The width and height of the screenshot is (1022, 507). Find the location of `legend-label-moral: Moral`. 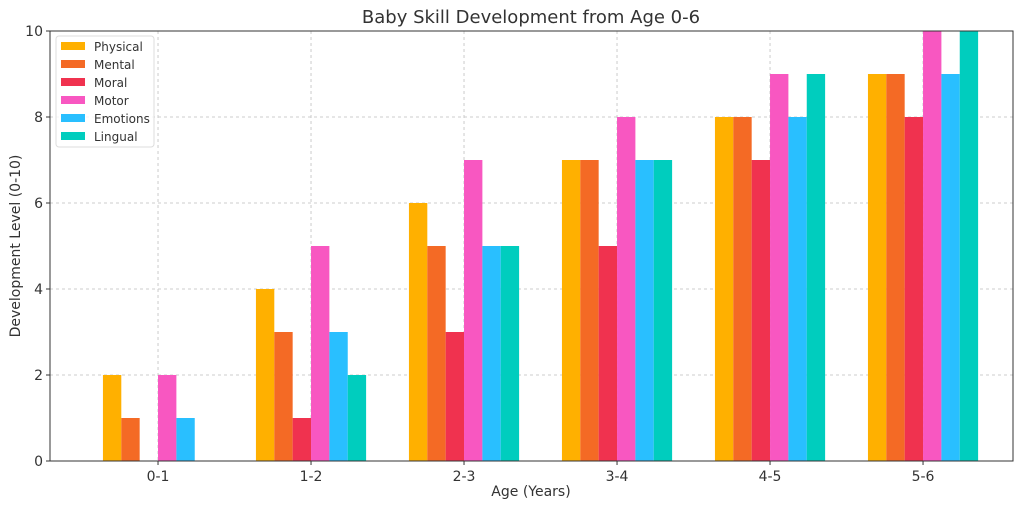

legend-label-moral: Moral is located at coordinates (110, 83).